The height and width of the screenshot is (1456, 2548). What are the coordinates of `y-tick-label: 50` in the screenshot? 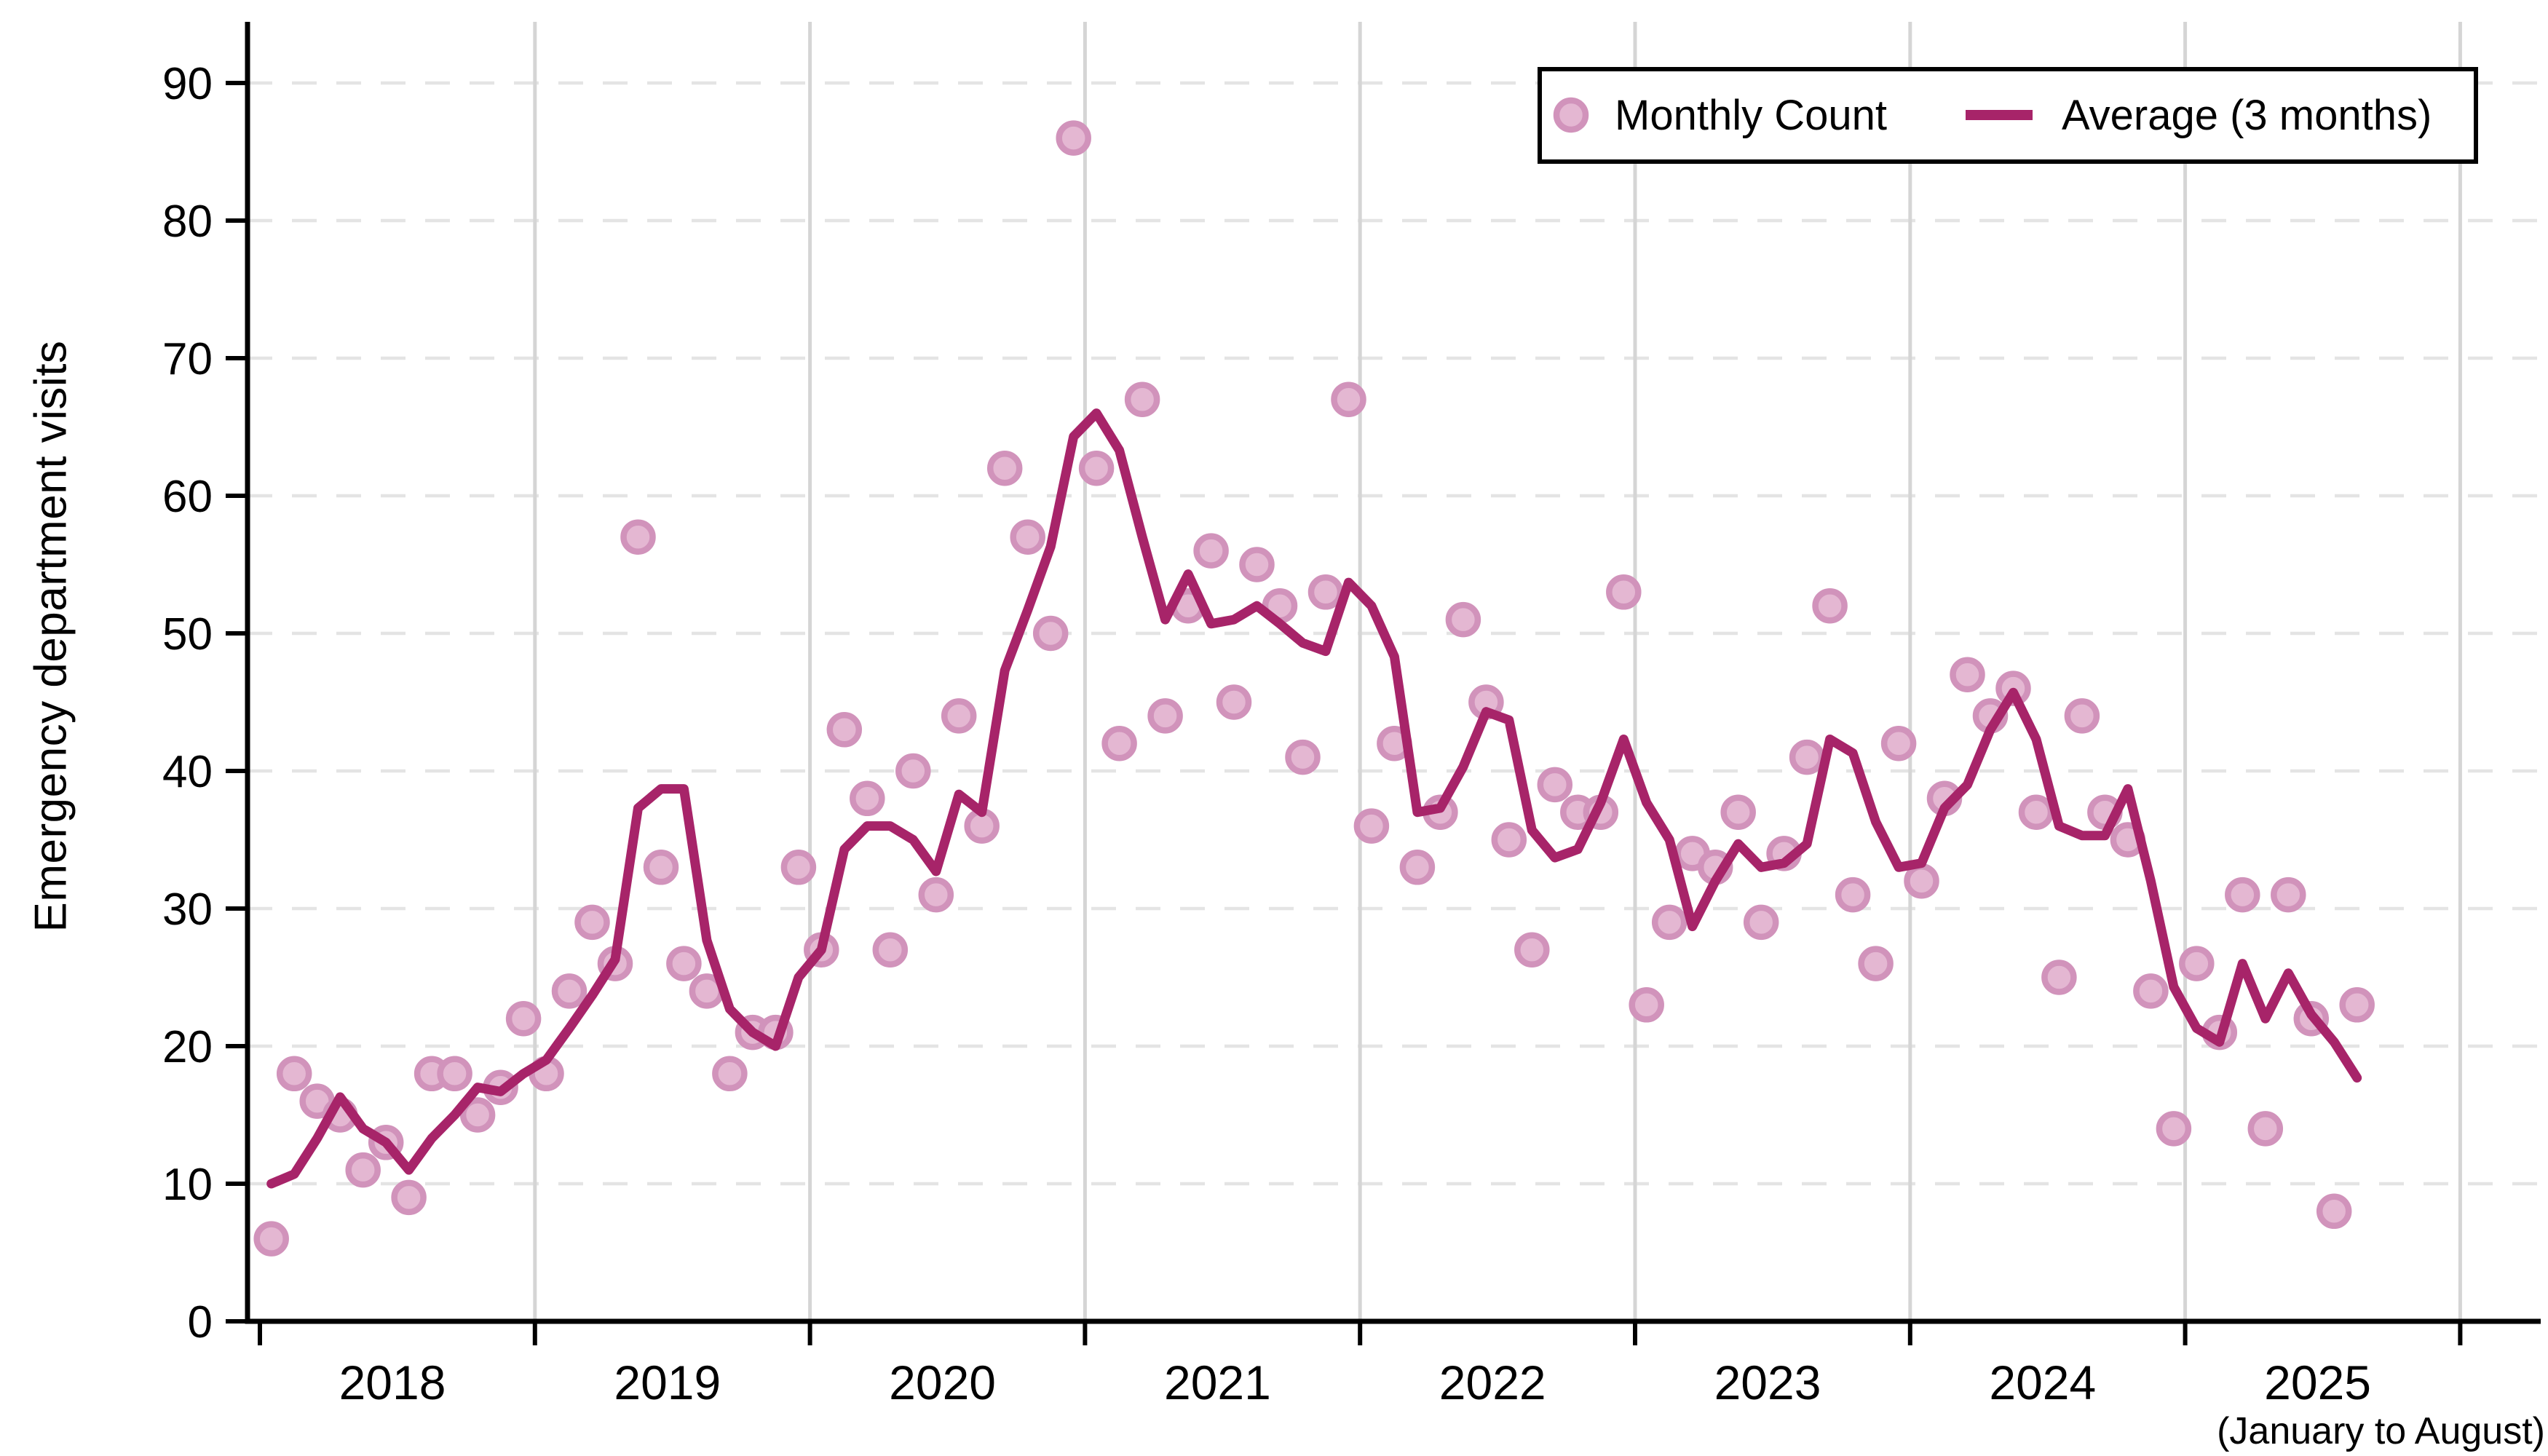 It's located at (187, 634).